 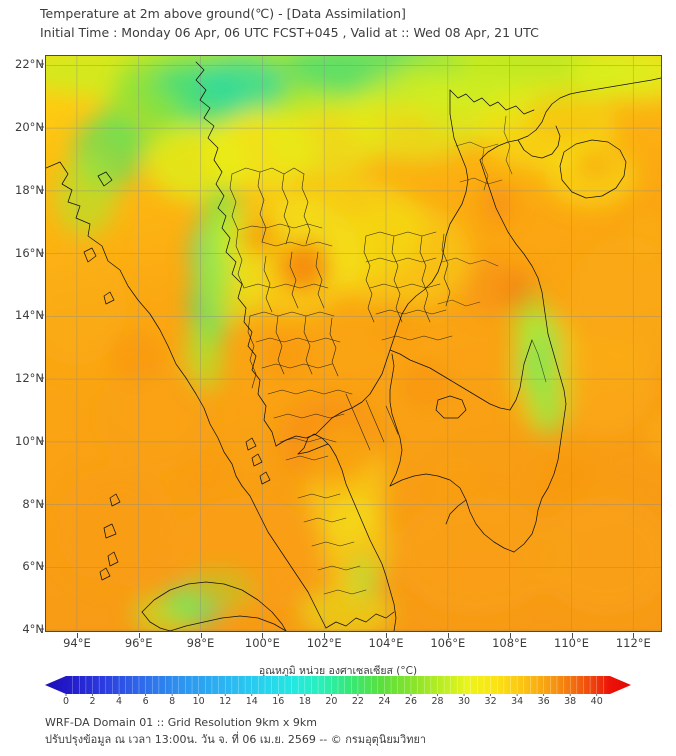 What do you see at coordinates (324, 643) in the screenshot?
I see `xtick-102E: 102°E` at bounding box center [324, 643].